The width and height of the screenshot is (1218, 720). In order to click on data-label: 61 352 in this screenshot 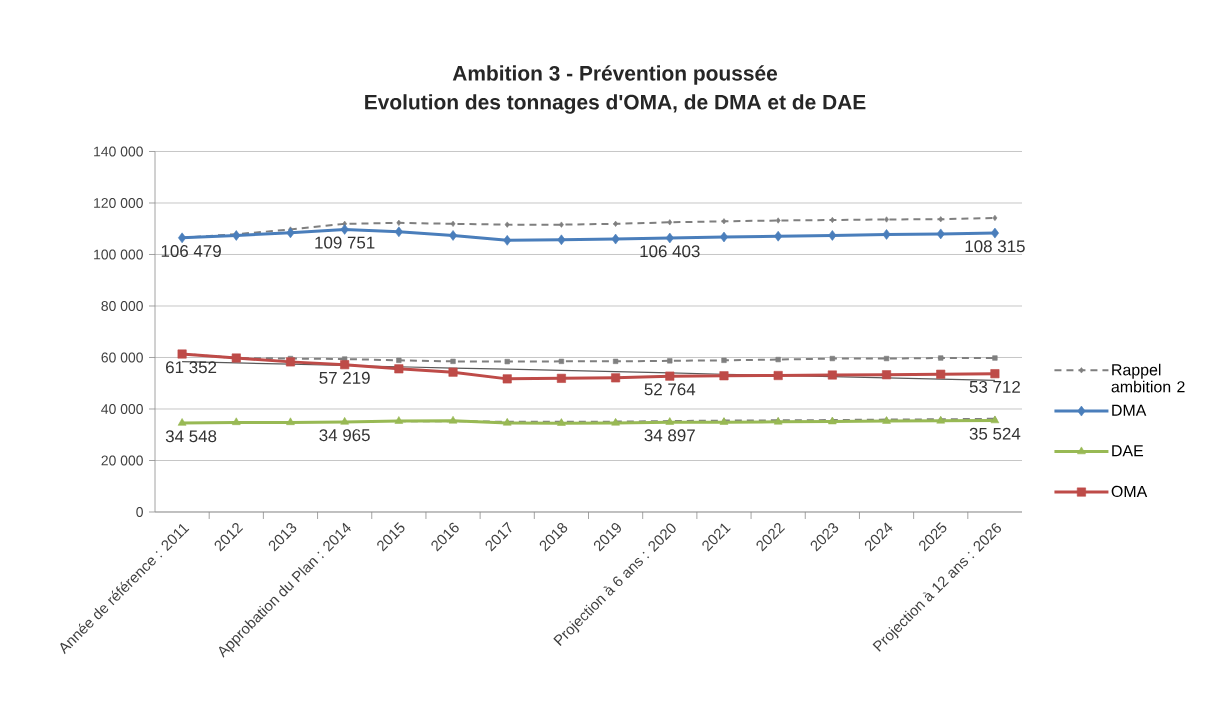, I will do `click(191, 367)`.